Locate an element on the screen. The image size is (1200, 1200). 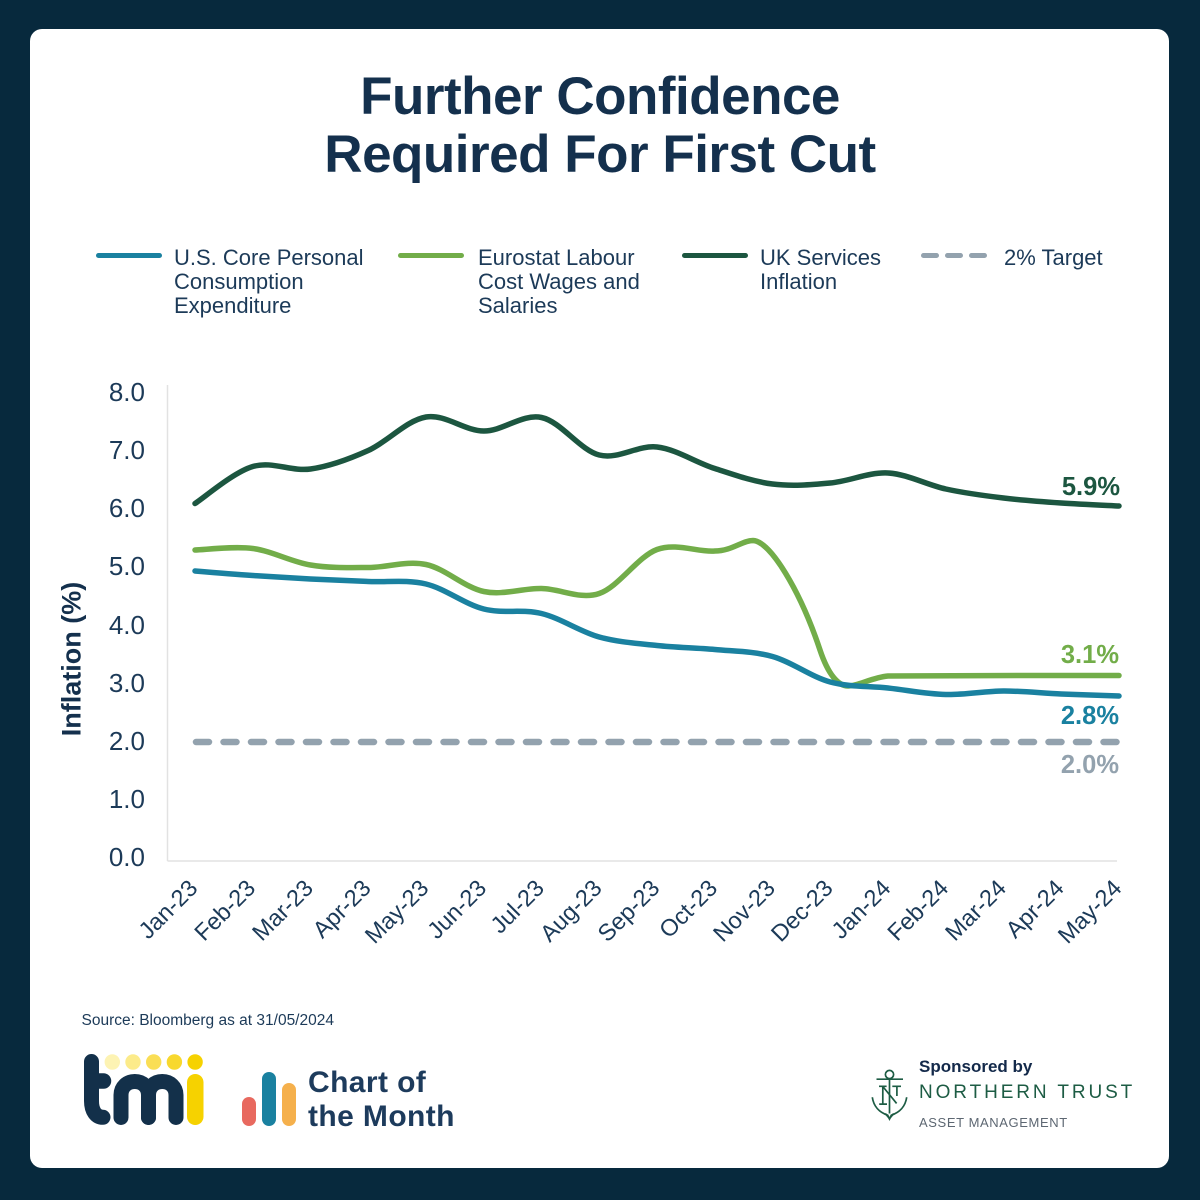
svg-text: 8.0 is located at coordinates (127, 392).